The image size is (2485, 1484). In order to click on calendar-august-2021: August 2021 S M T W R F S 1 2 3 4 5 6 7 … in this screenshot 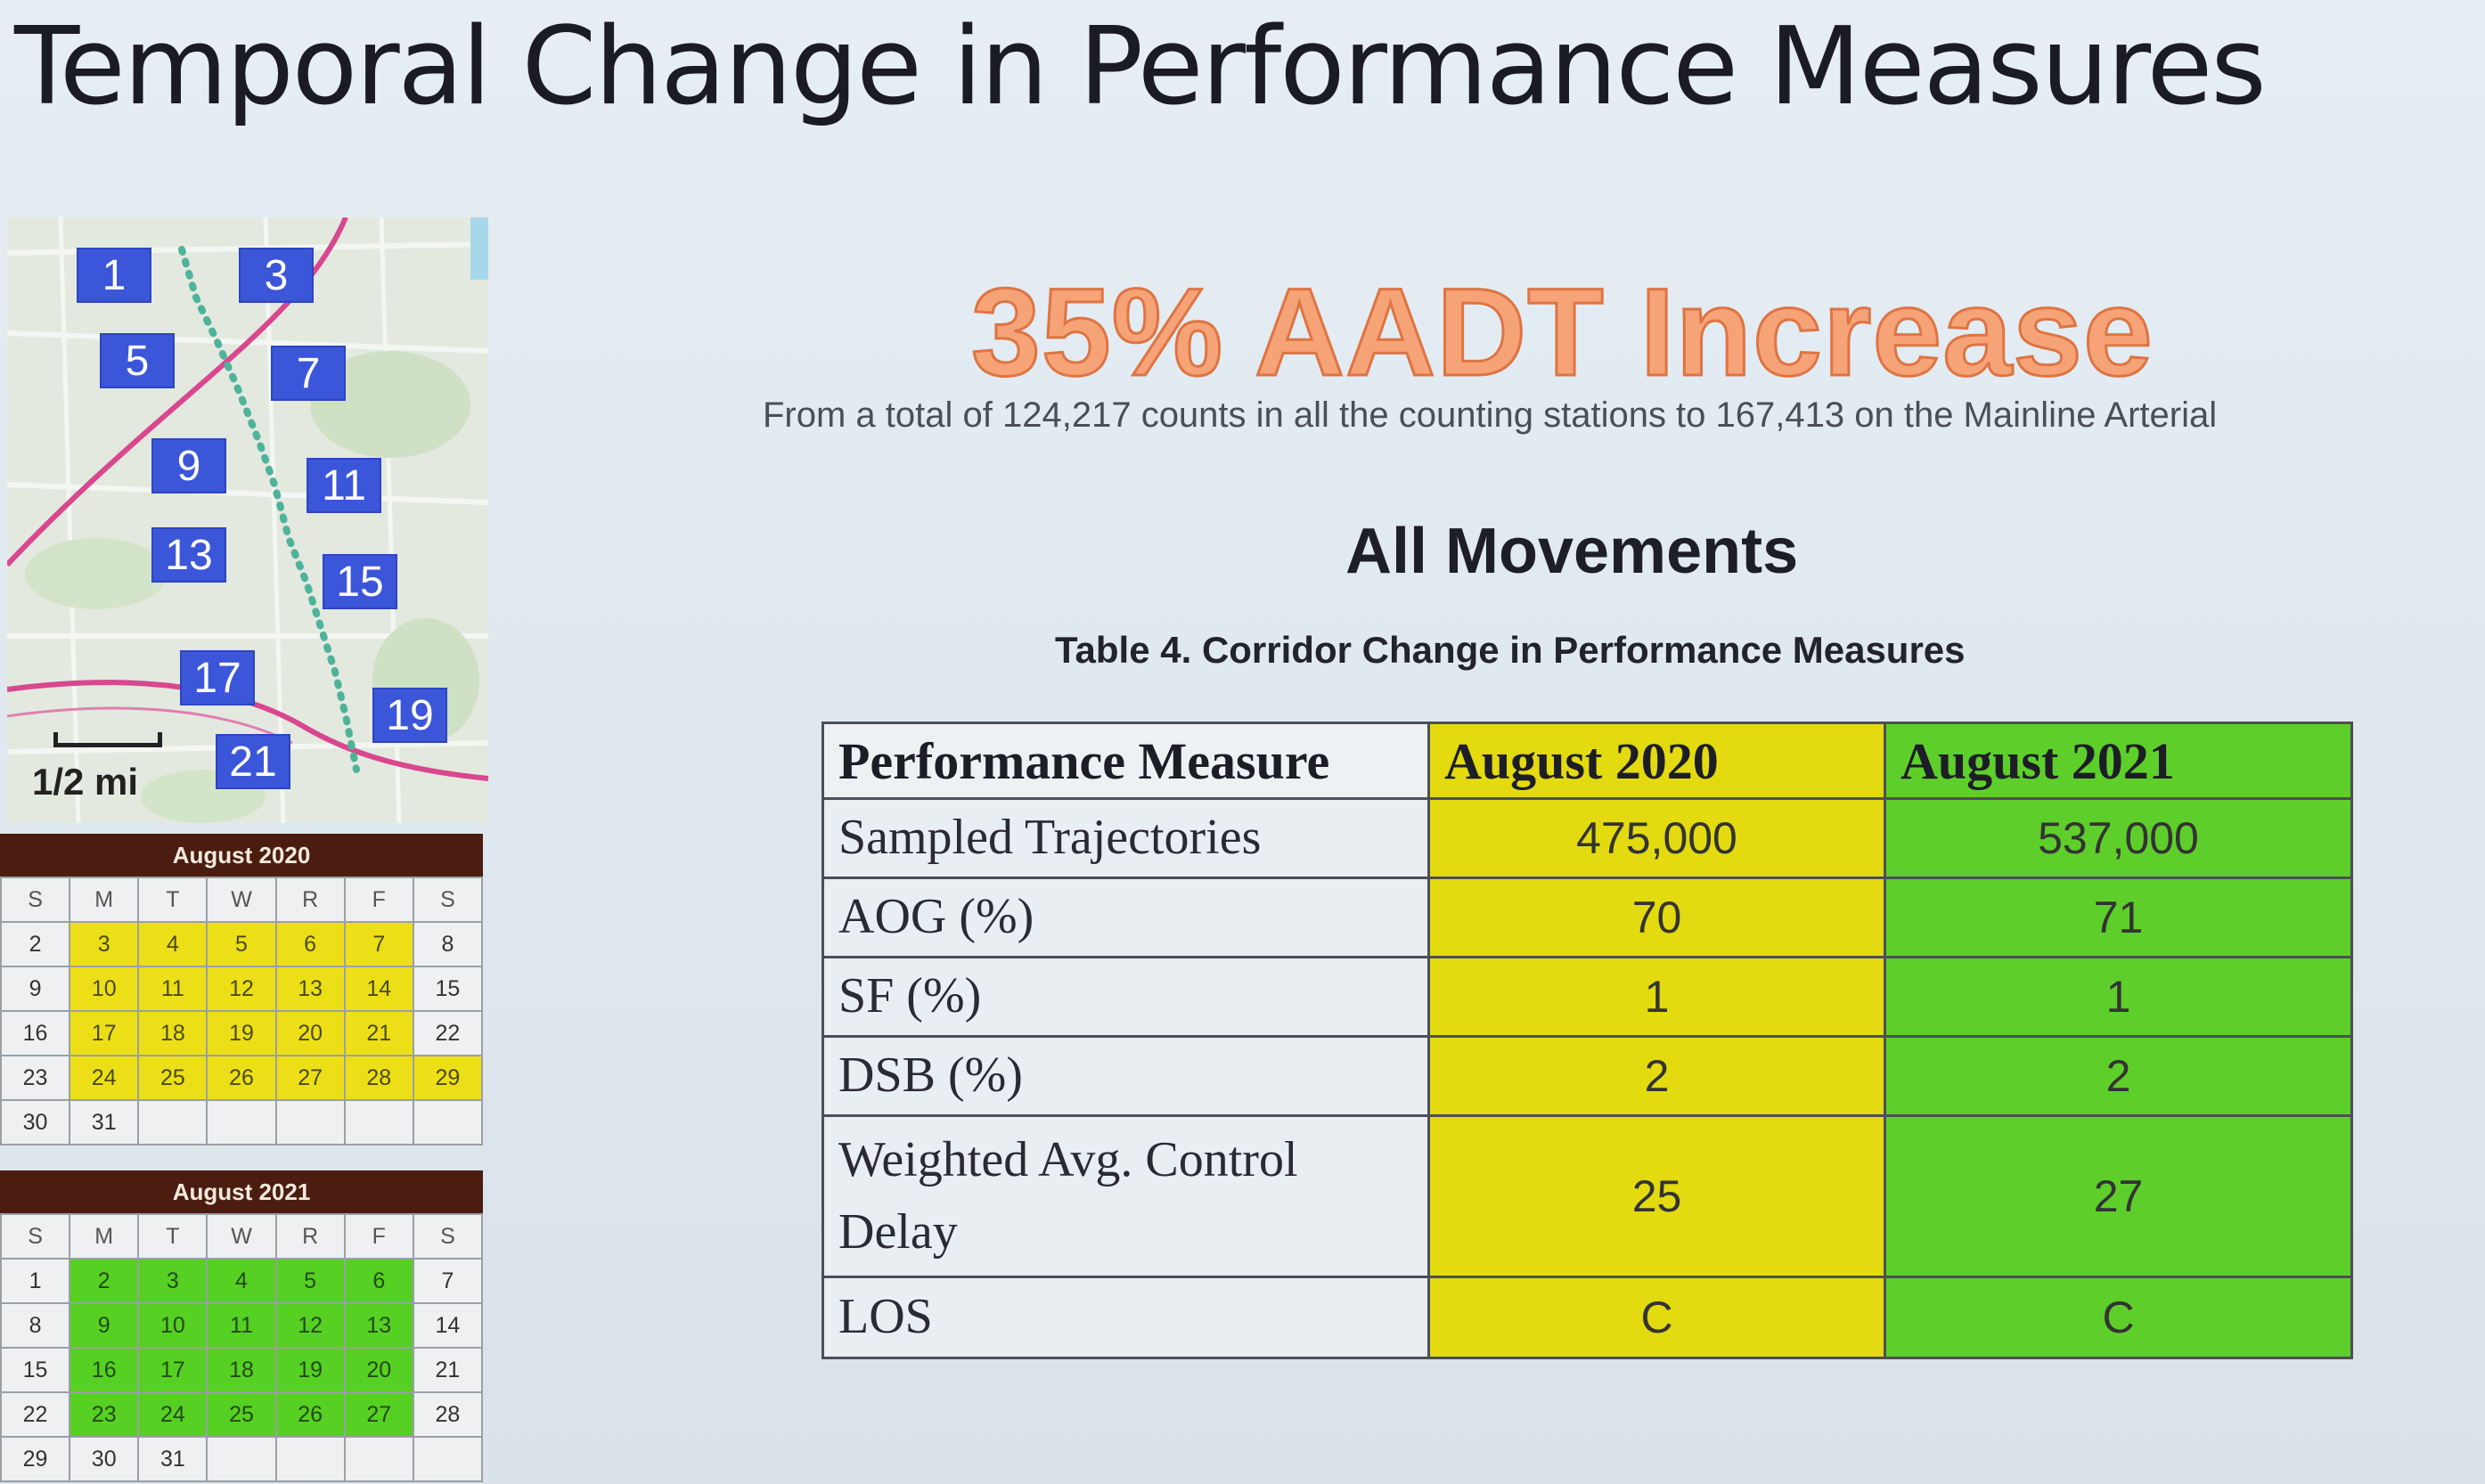, I will do `click(242, 1326)`.